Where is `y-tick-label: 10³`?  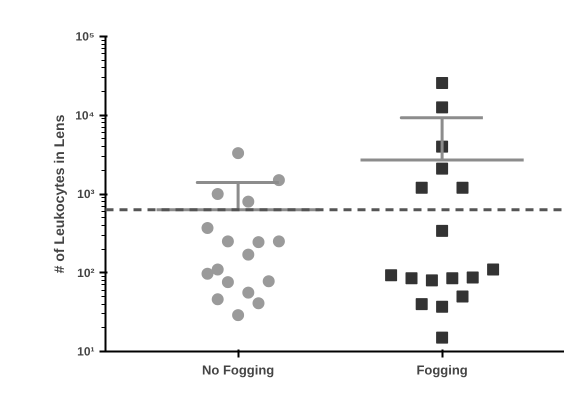
y-tick-label: 10³ is located at coordinates (86, 194).